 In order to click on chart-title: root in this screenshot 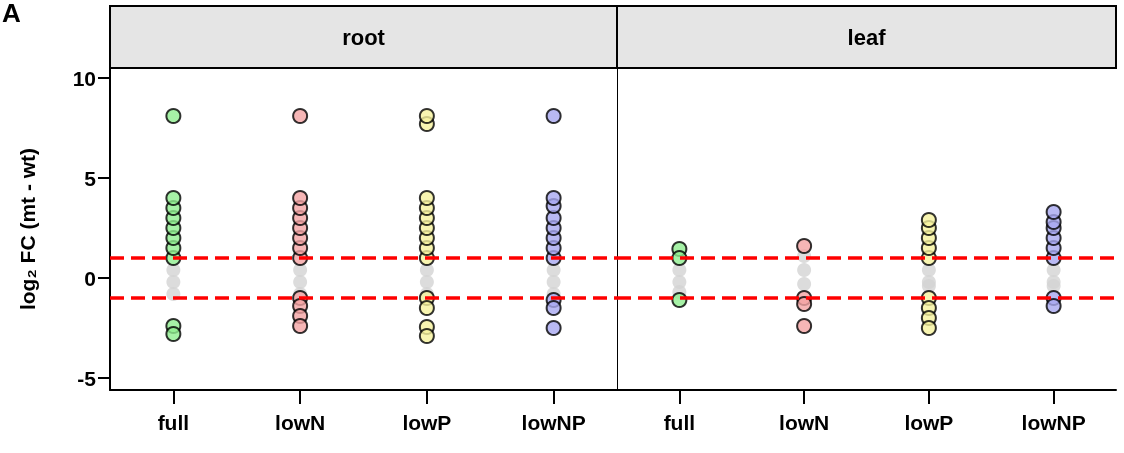, I will do `click(364, 37)`.